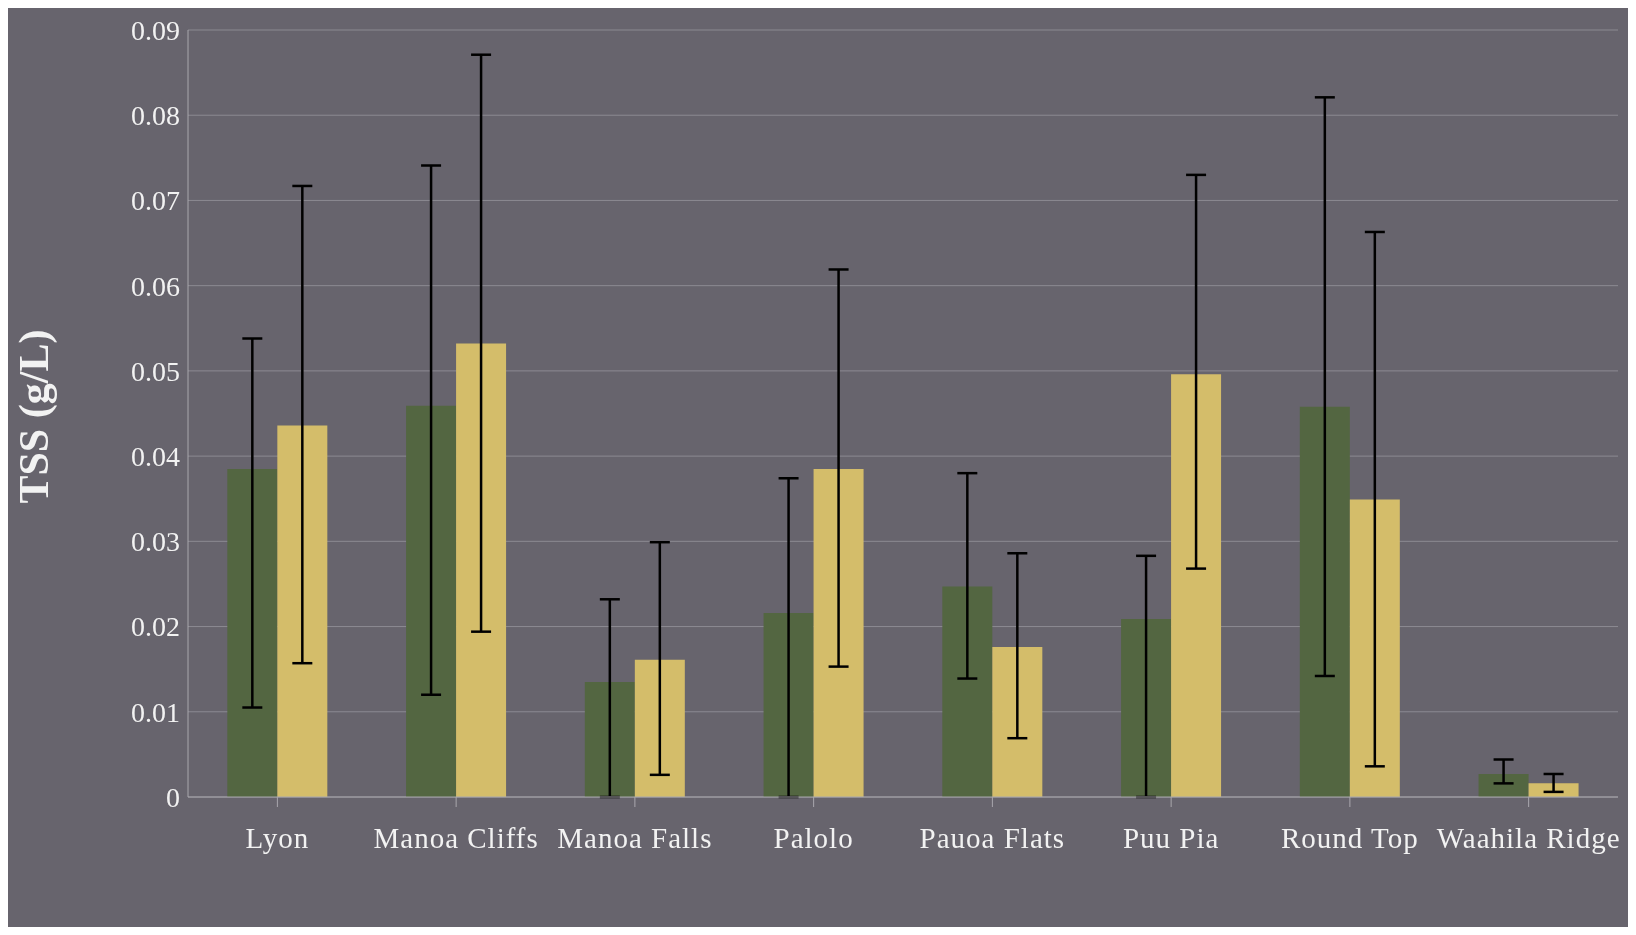 This screenshot has width=1636, height=935. Describe the element at coordinates (173, 797) in the screenshot. I see `y-tick-label: 0` at that location.